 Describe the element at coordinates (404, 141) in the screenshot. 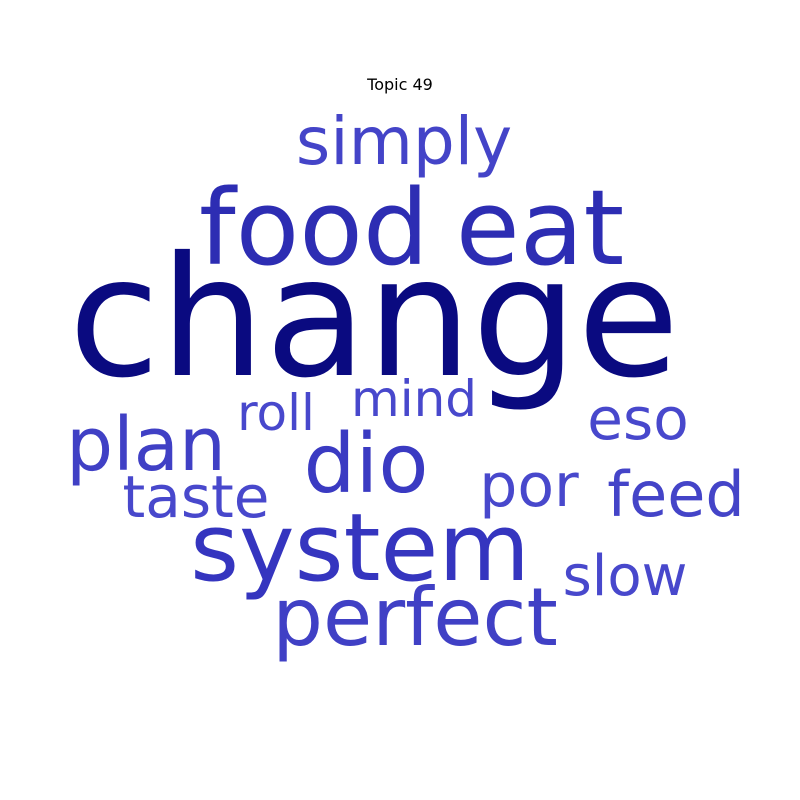

I see `word-simply: simply` at that location.